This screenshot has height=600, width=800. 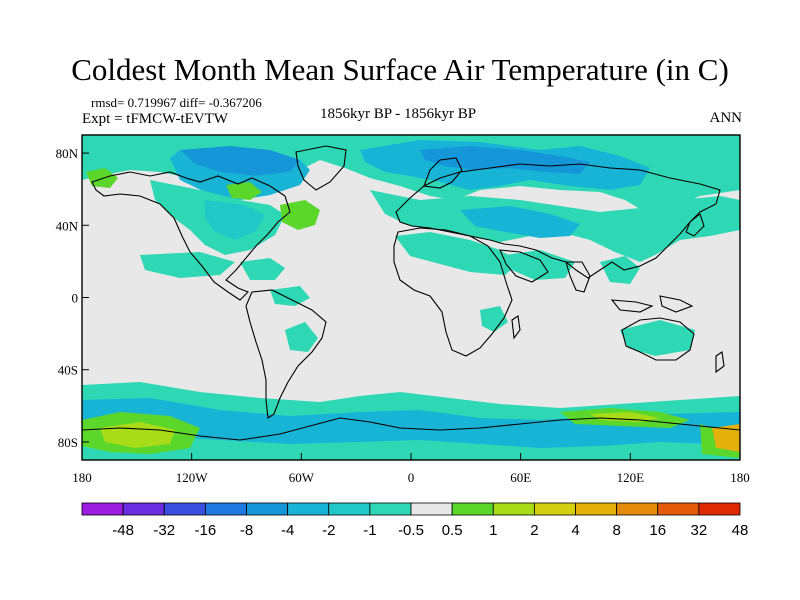 I want to click on colorbar-label: 0.5, so click(x=452, y=530).